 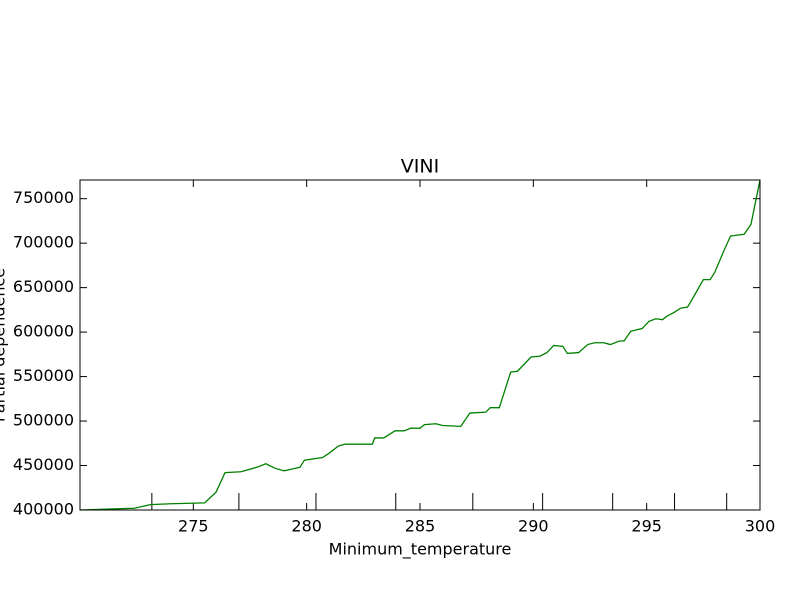 I want to click on x-tick-label: 300, so click(x=760, y=526).